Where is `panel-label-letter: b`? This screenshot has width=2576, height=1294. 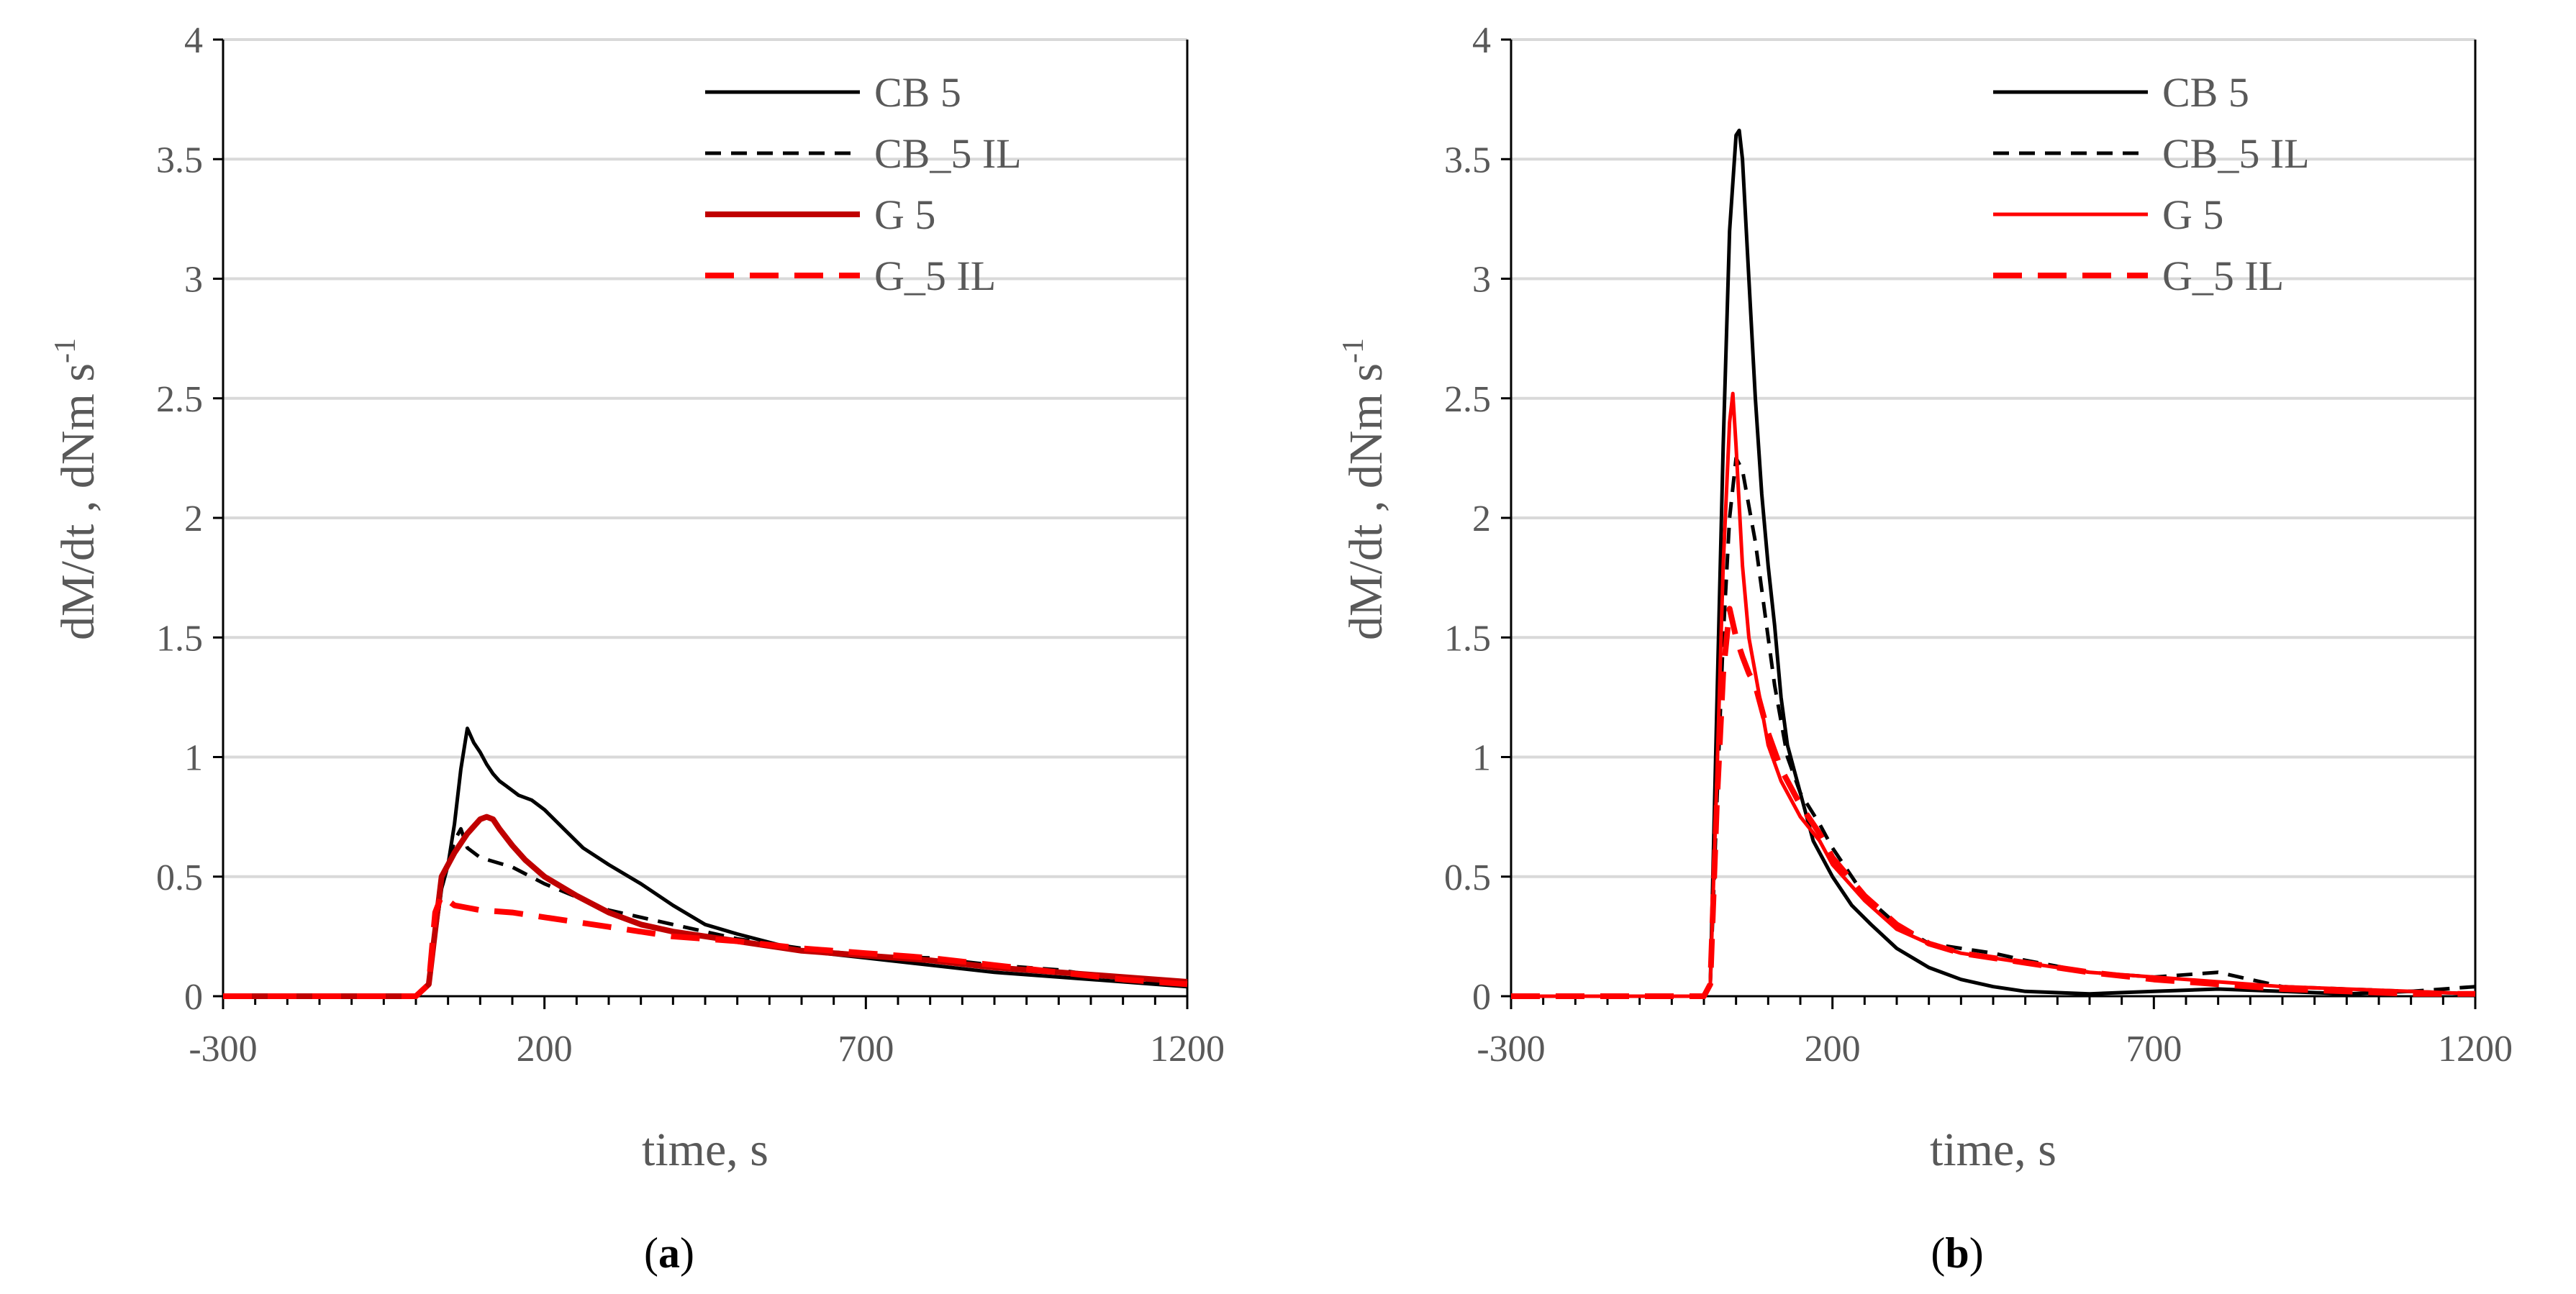
panel-label-letter: b is located at coordinates (1957, 1253).